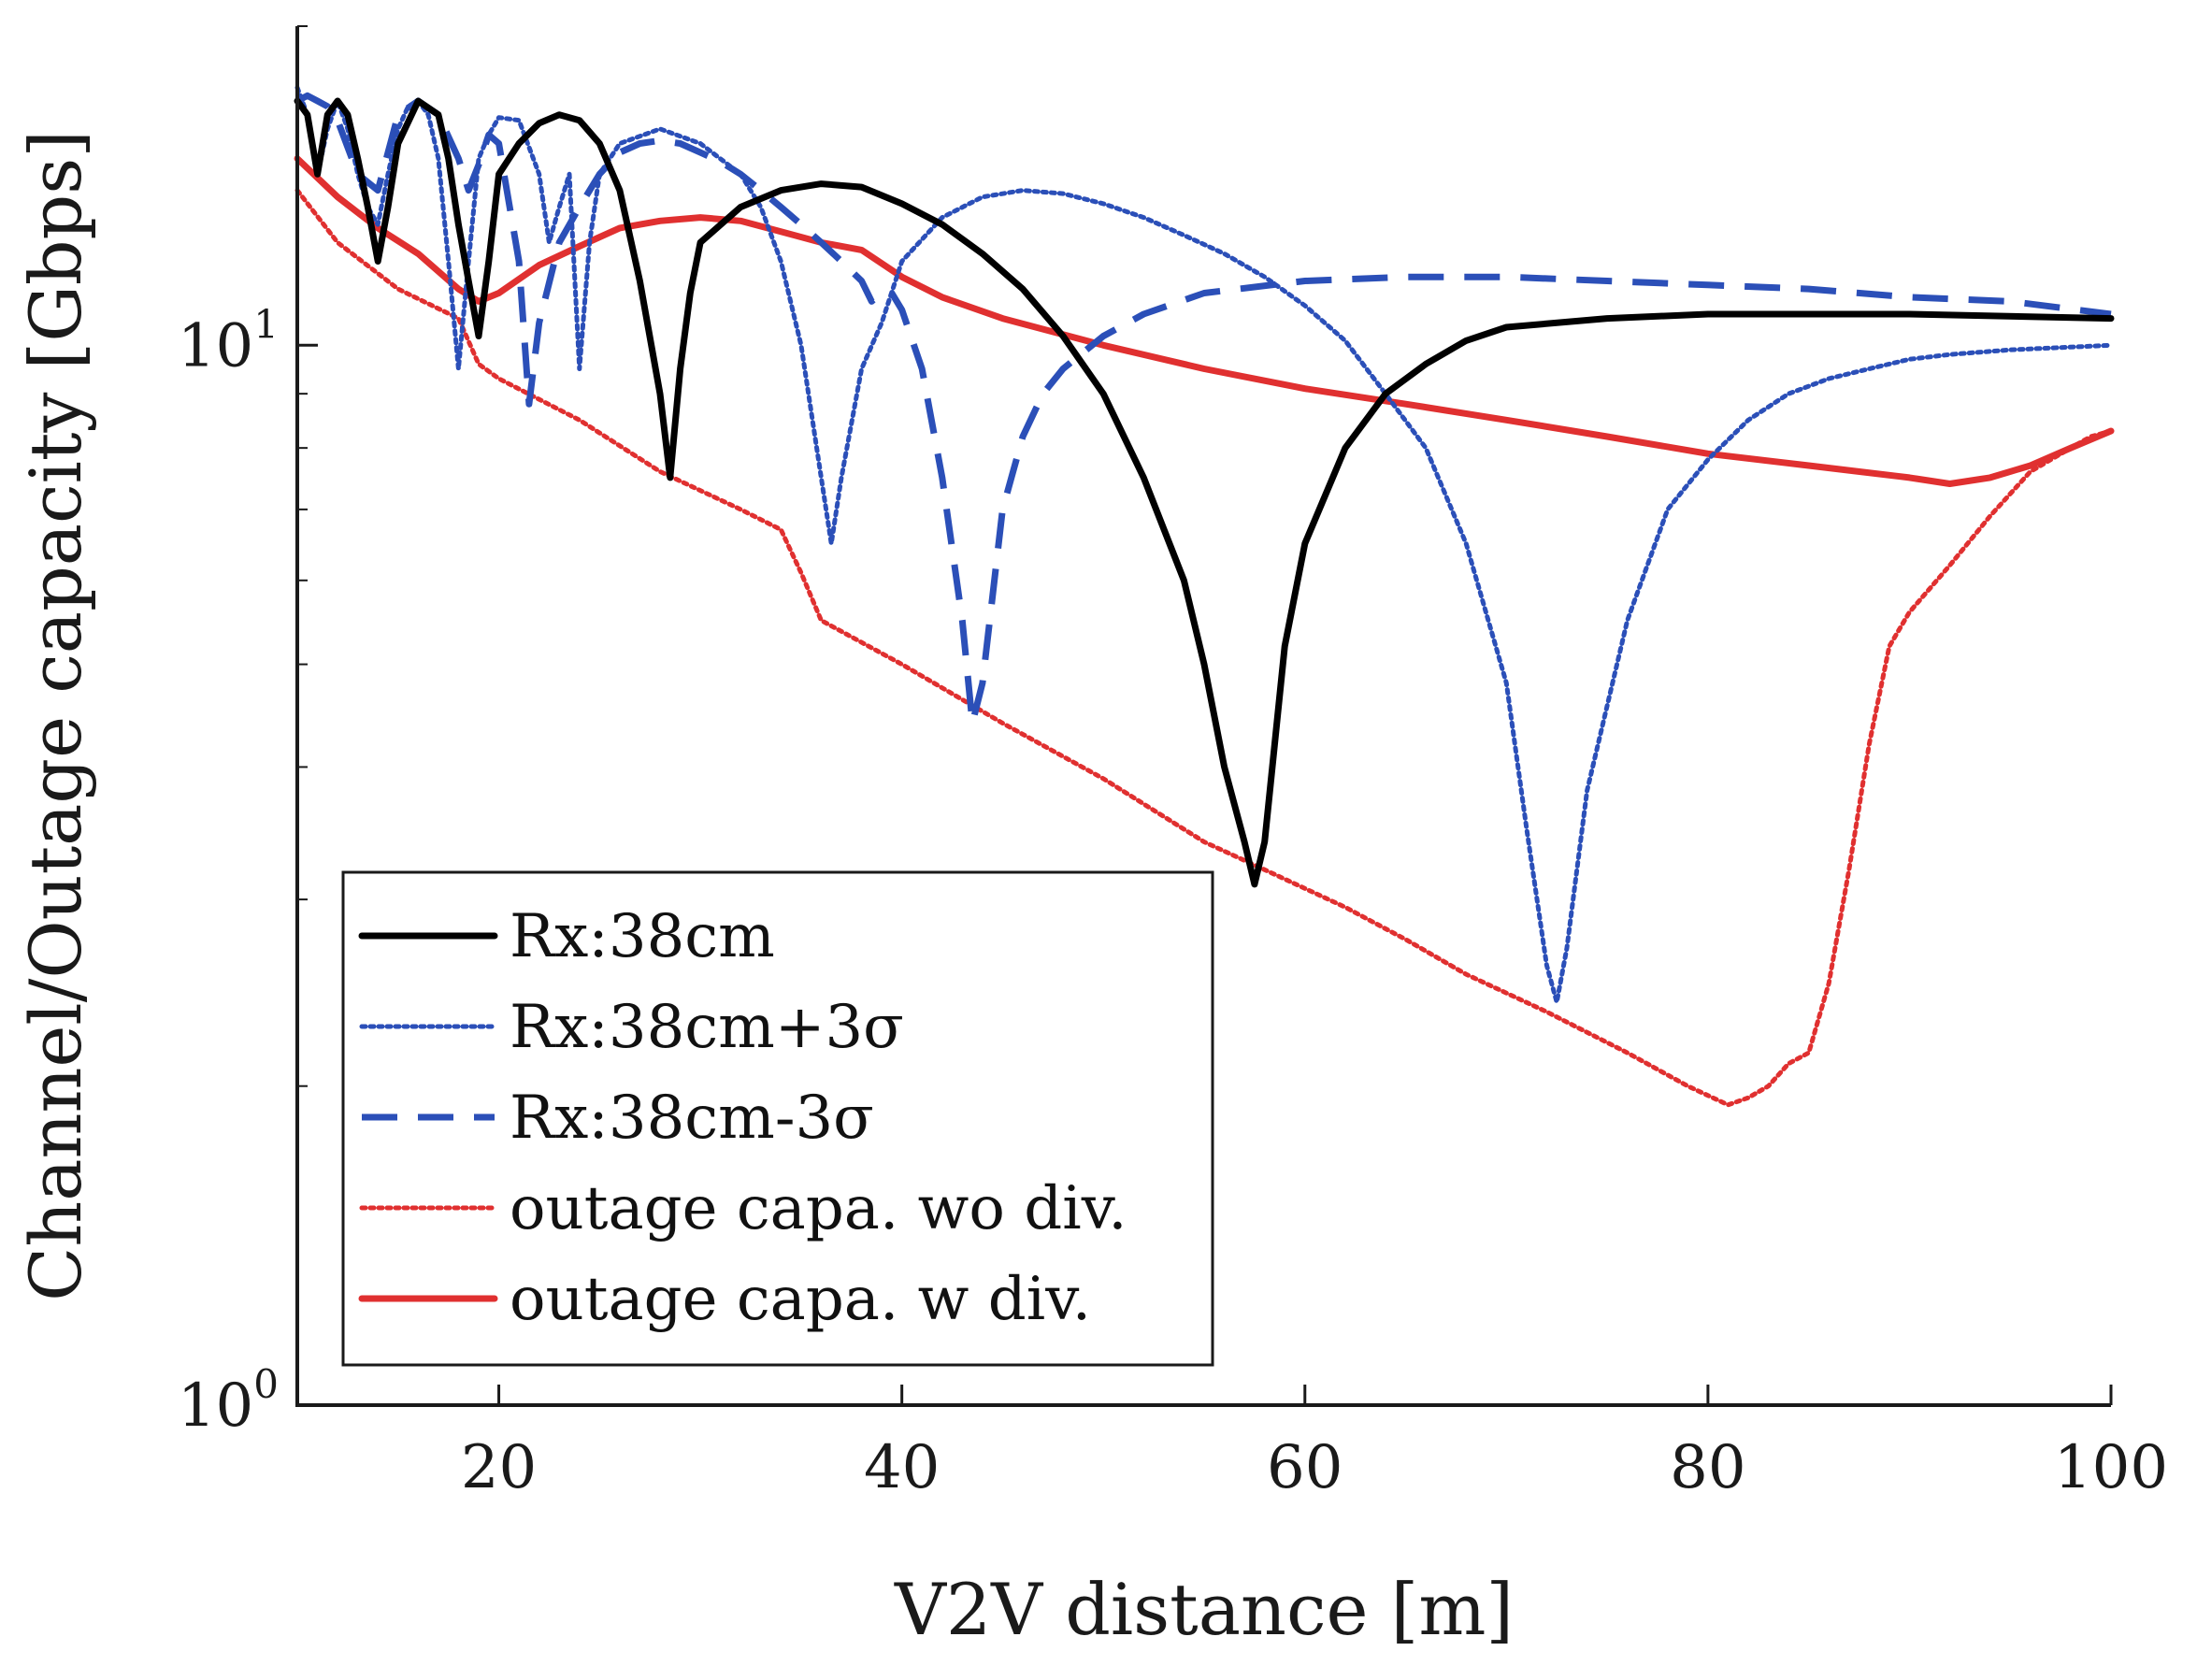 Image resolution: width=2197 pixels, height=1680 pixels. I want to click on y-axis-label: Channel/Outage capacity [Gbps], so click(55, 715).